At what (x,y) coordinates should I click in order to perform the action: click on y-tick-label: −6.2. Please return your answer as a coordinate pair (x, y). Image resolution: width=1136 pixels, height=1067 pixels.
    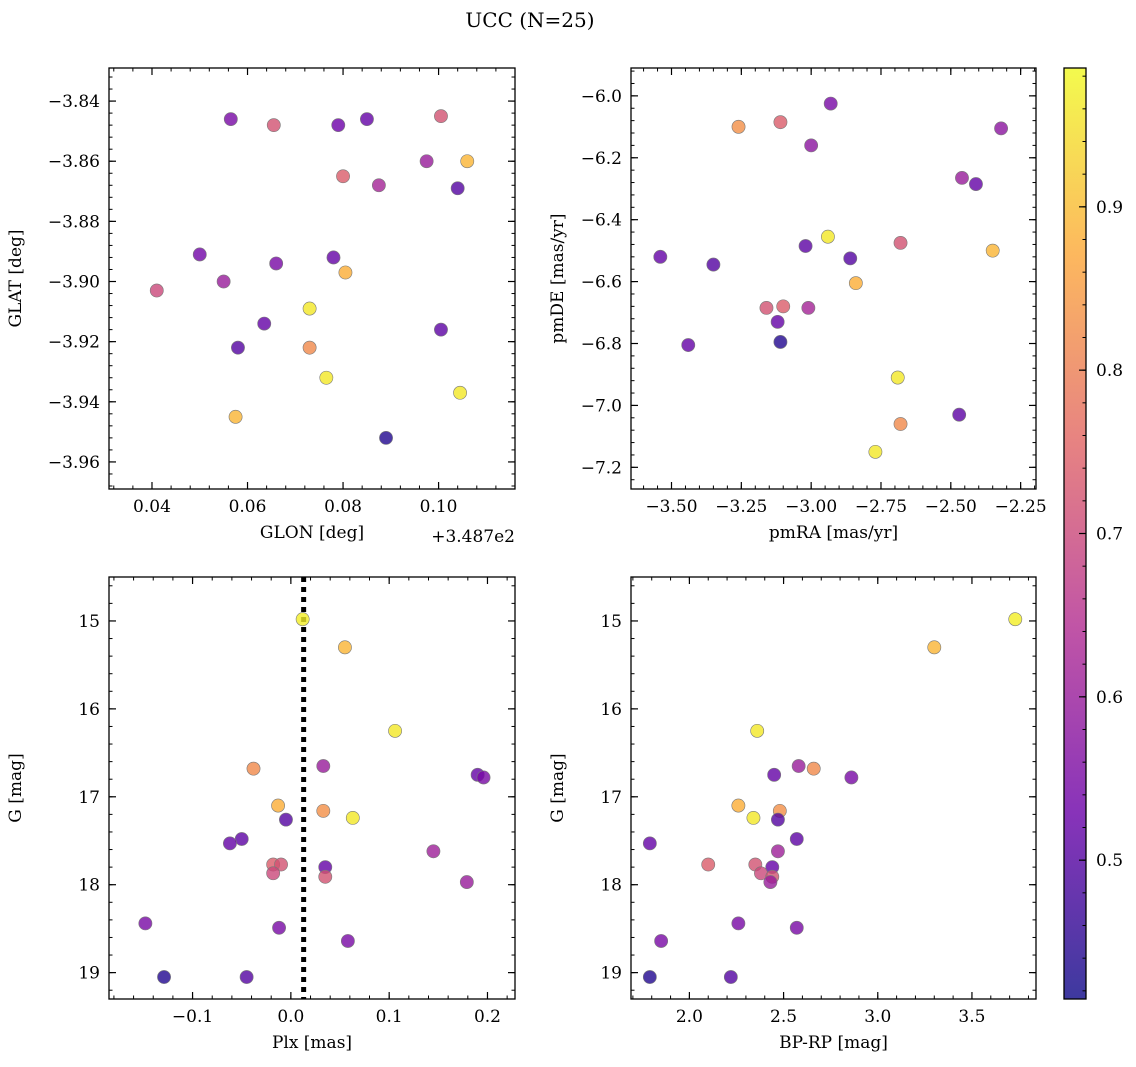
    Looking at the image, I should click on (601, 159).